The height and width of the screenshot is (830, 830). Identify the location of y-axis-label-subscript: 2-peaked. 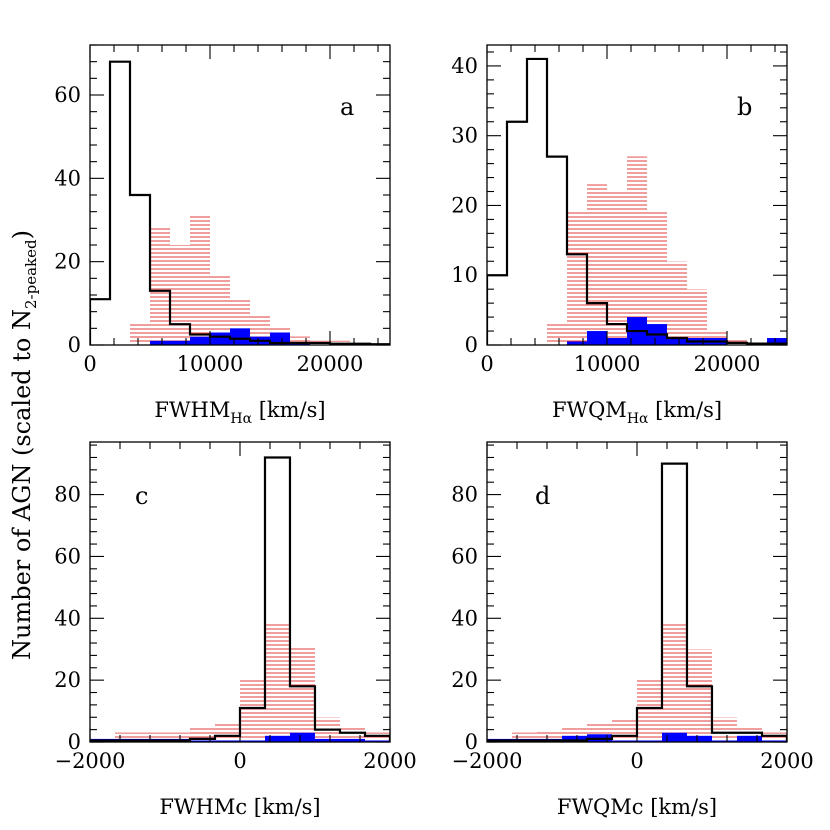
(31, 274).